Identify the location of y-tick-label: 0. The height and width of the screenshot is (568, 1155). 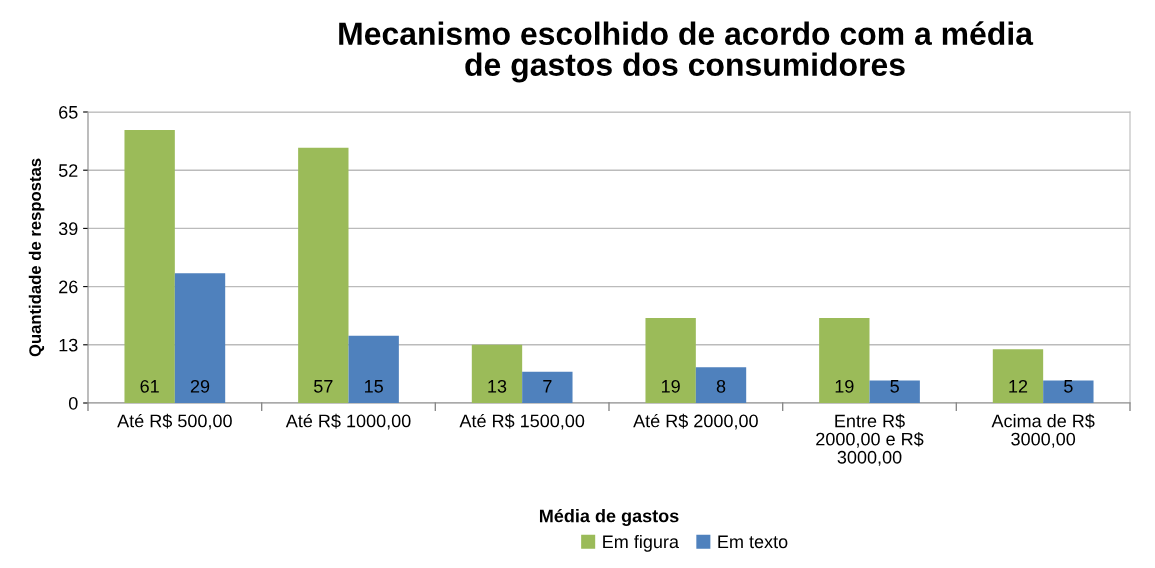
(73, 403).